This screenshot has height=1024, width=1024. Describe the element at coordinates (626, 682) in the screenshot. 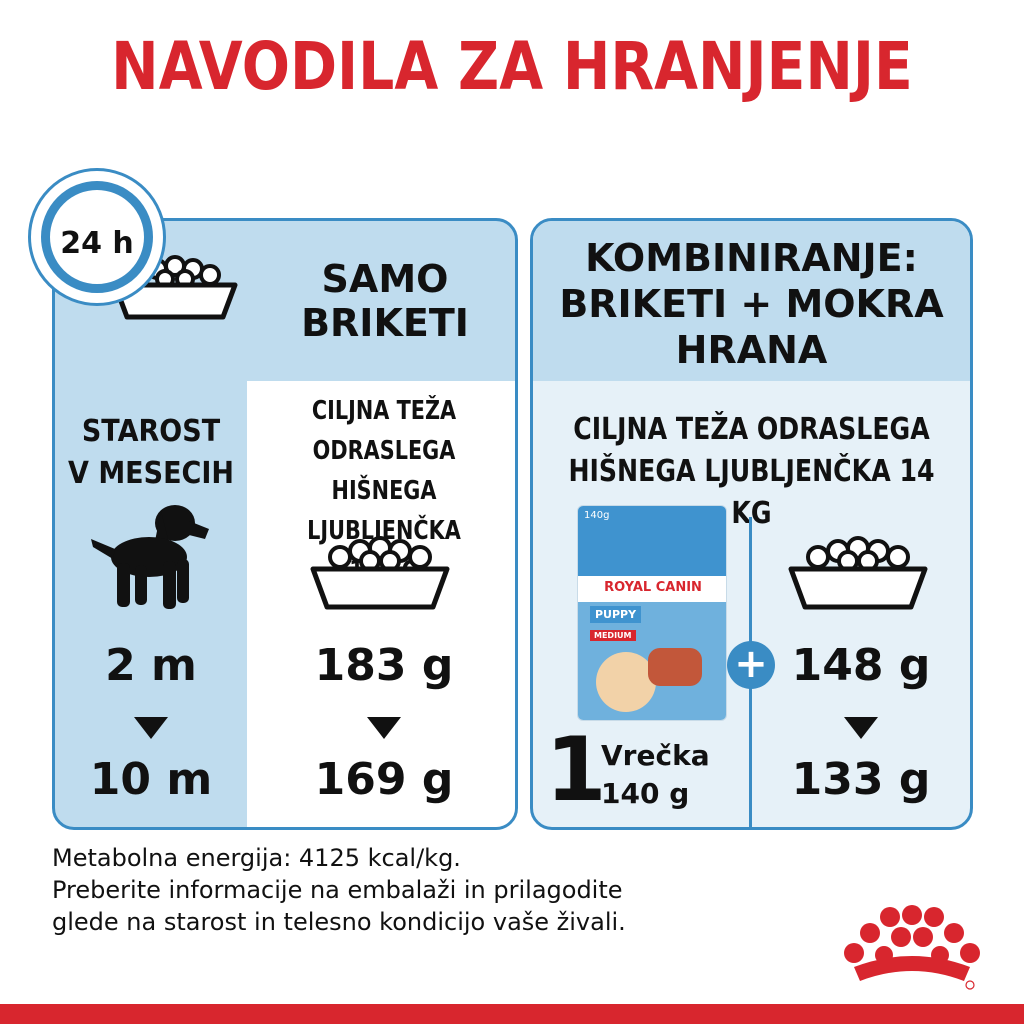

I see `puppy-photo-icon` at that location.